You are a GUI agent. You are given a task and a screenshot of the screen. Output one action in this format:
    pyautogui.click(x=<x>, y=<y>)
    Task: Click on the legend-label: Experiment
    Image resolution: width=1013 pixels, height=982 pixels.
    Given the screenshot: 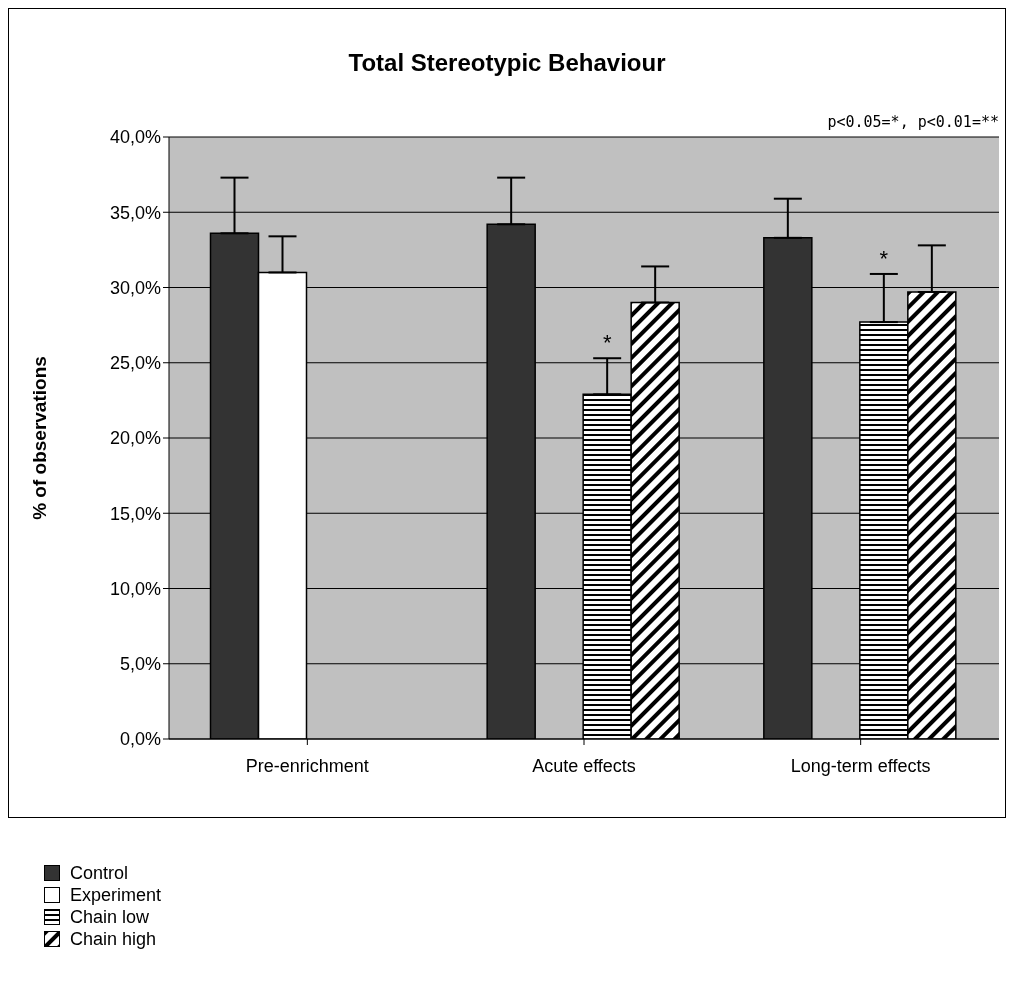 What is the action you would take?
    pyautogui.click(x=116, y=895)
    